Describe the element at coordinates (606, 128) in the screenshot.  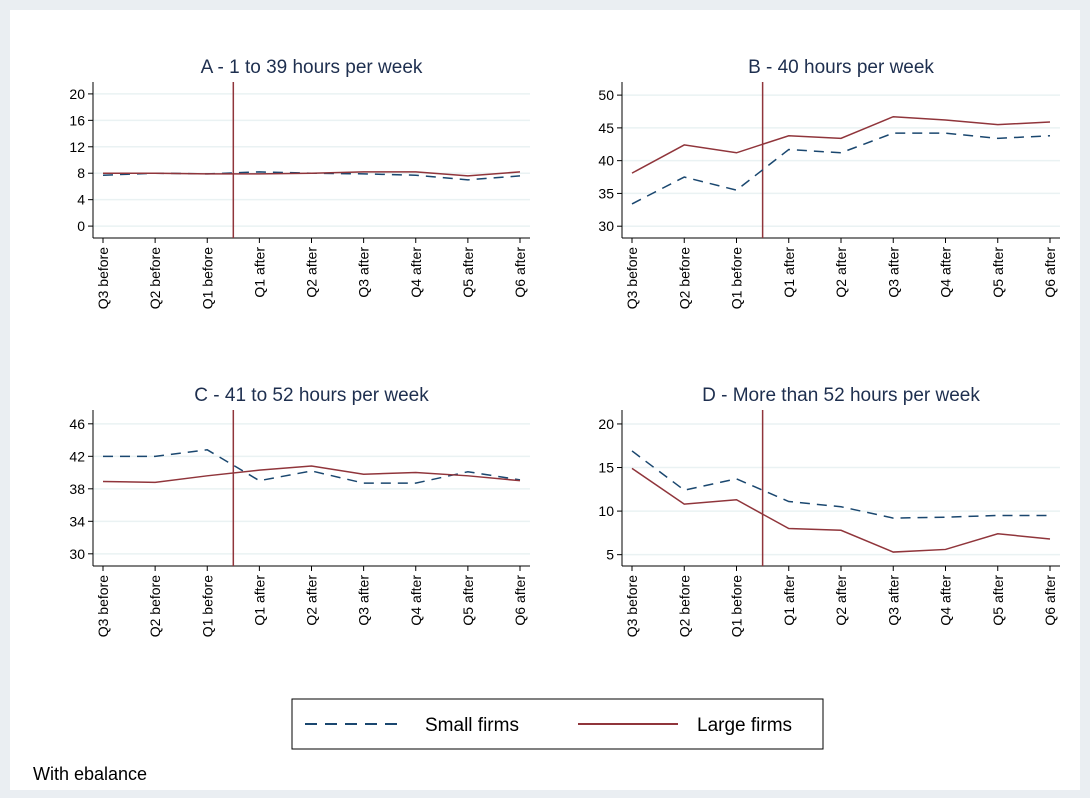
I see `y-tick-label: 45` at that location.